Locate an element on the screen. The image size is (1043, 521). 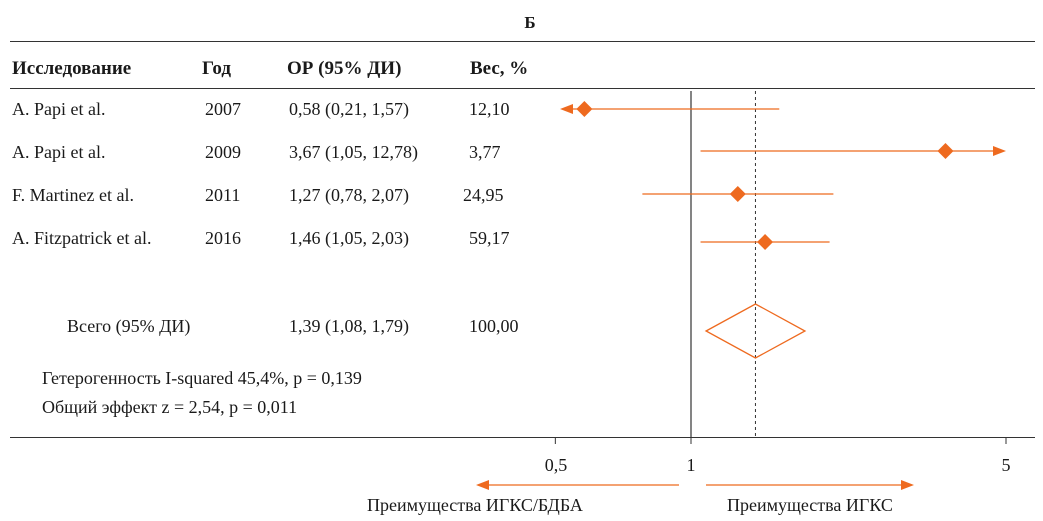
ci-arrow-left is located at coordinates (566, 109).